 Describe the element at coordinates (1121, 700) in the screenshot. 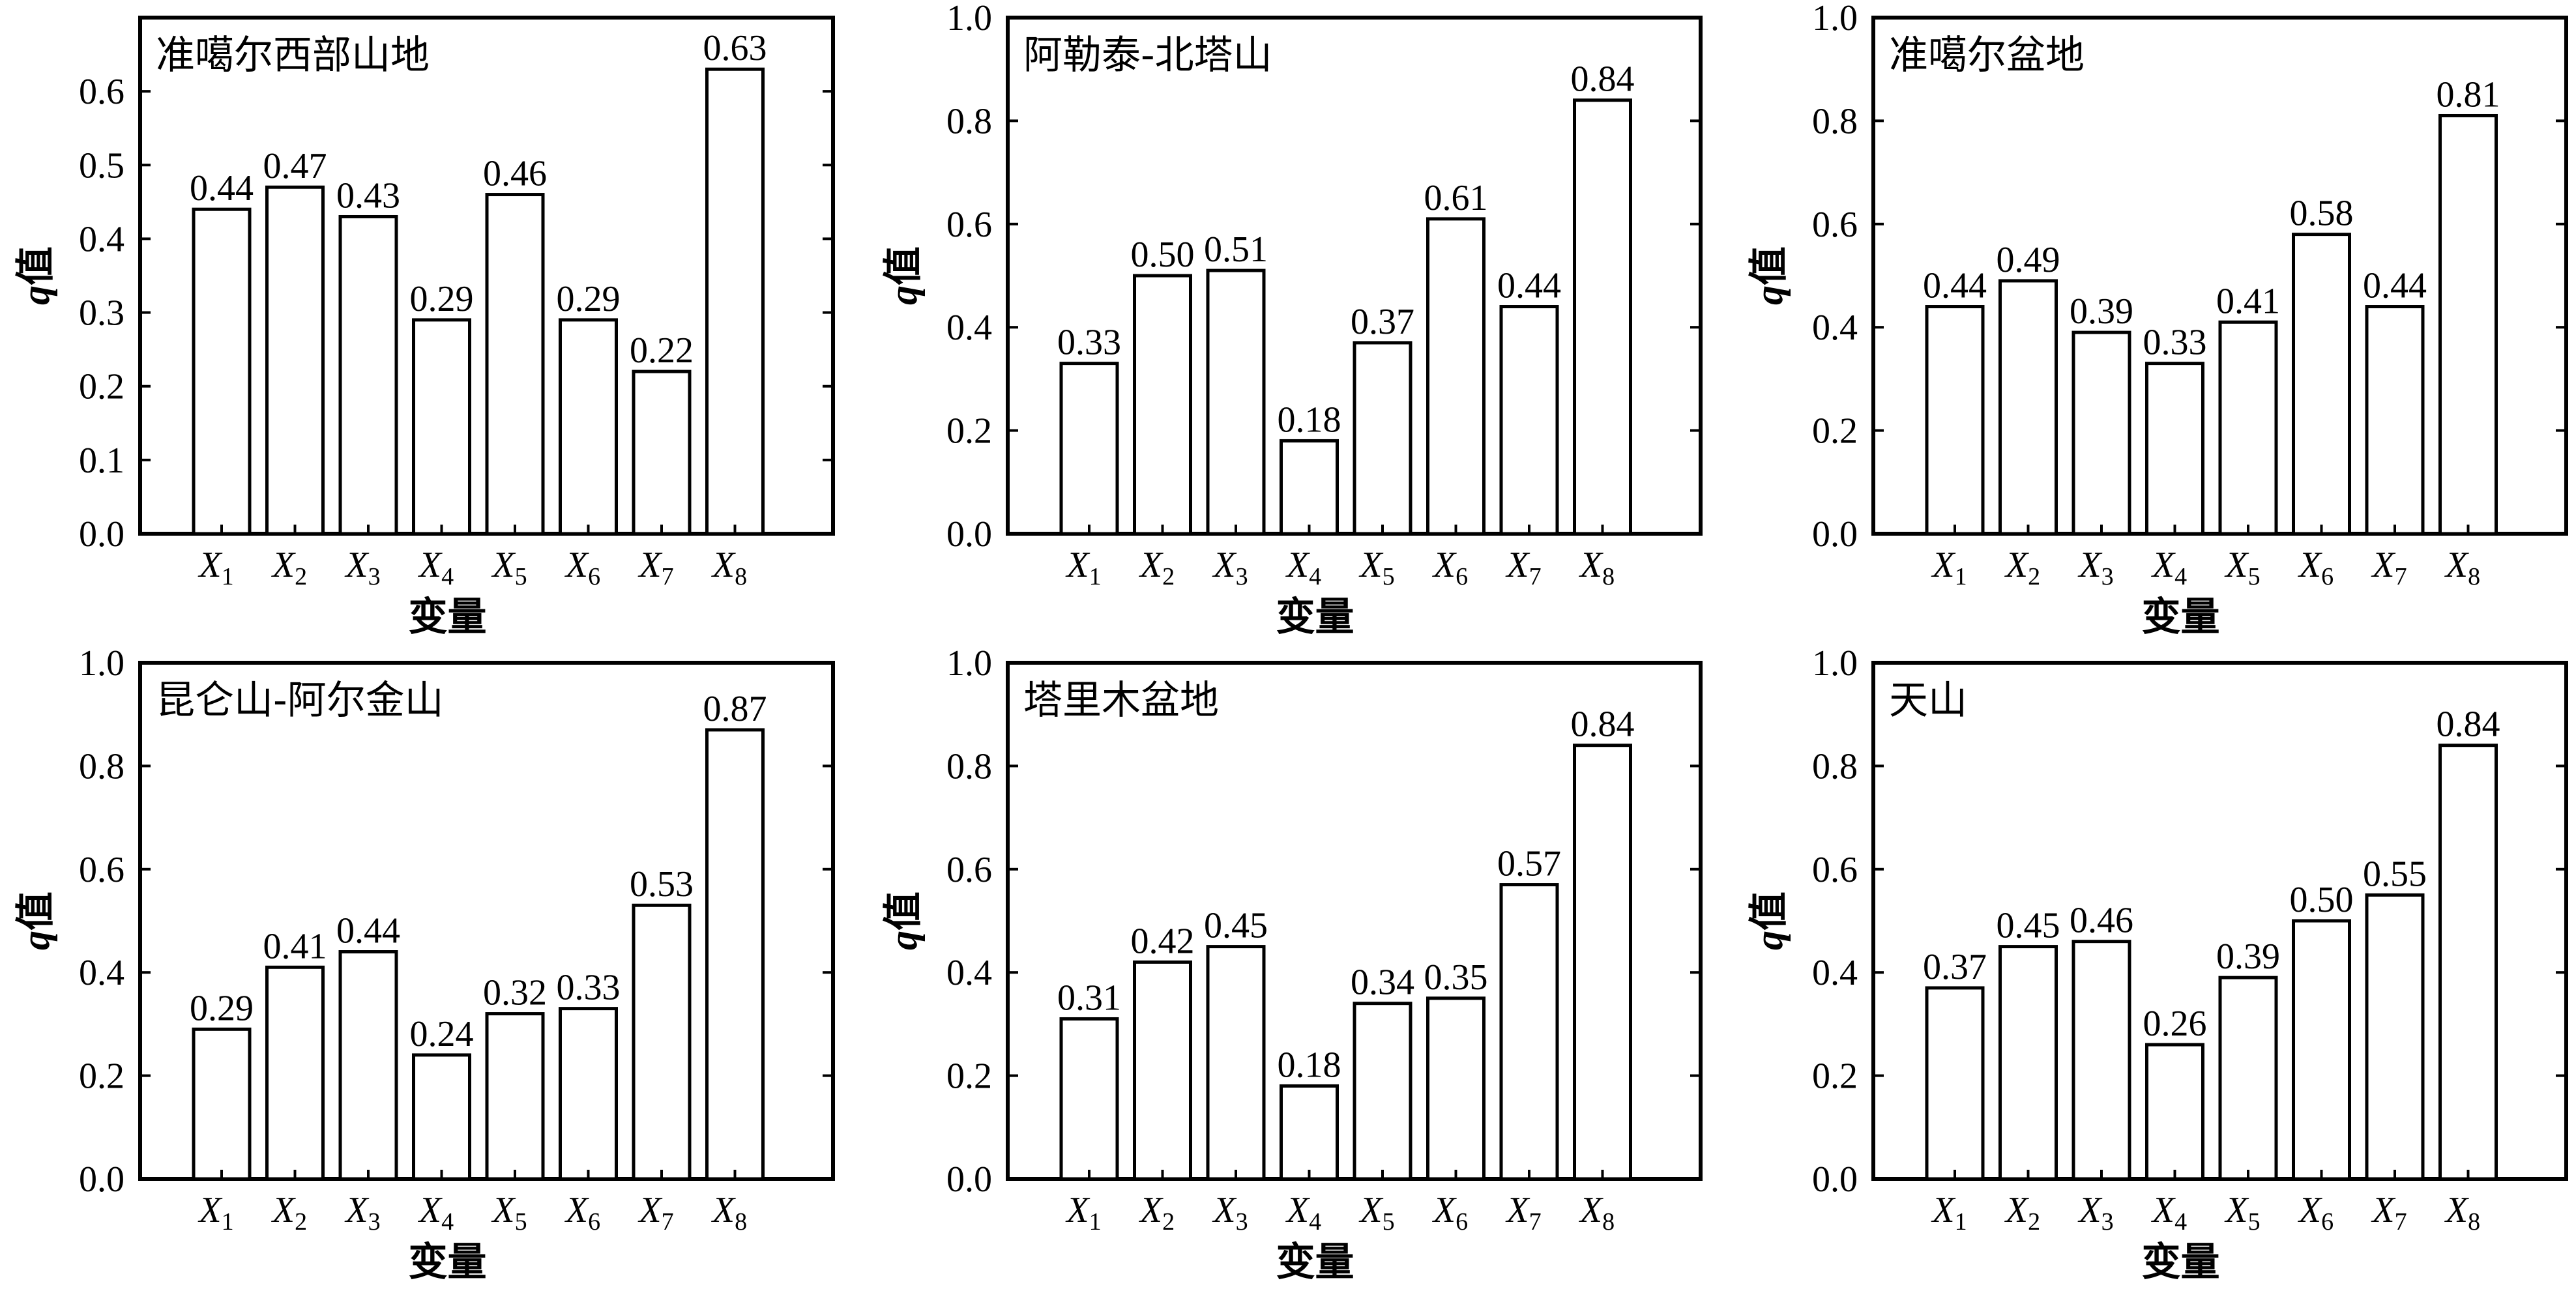

I see `panel-title: 塔里木盆地` at that location.